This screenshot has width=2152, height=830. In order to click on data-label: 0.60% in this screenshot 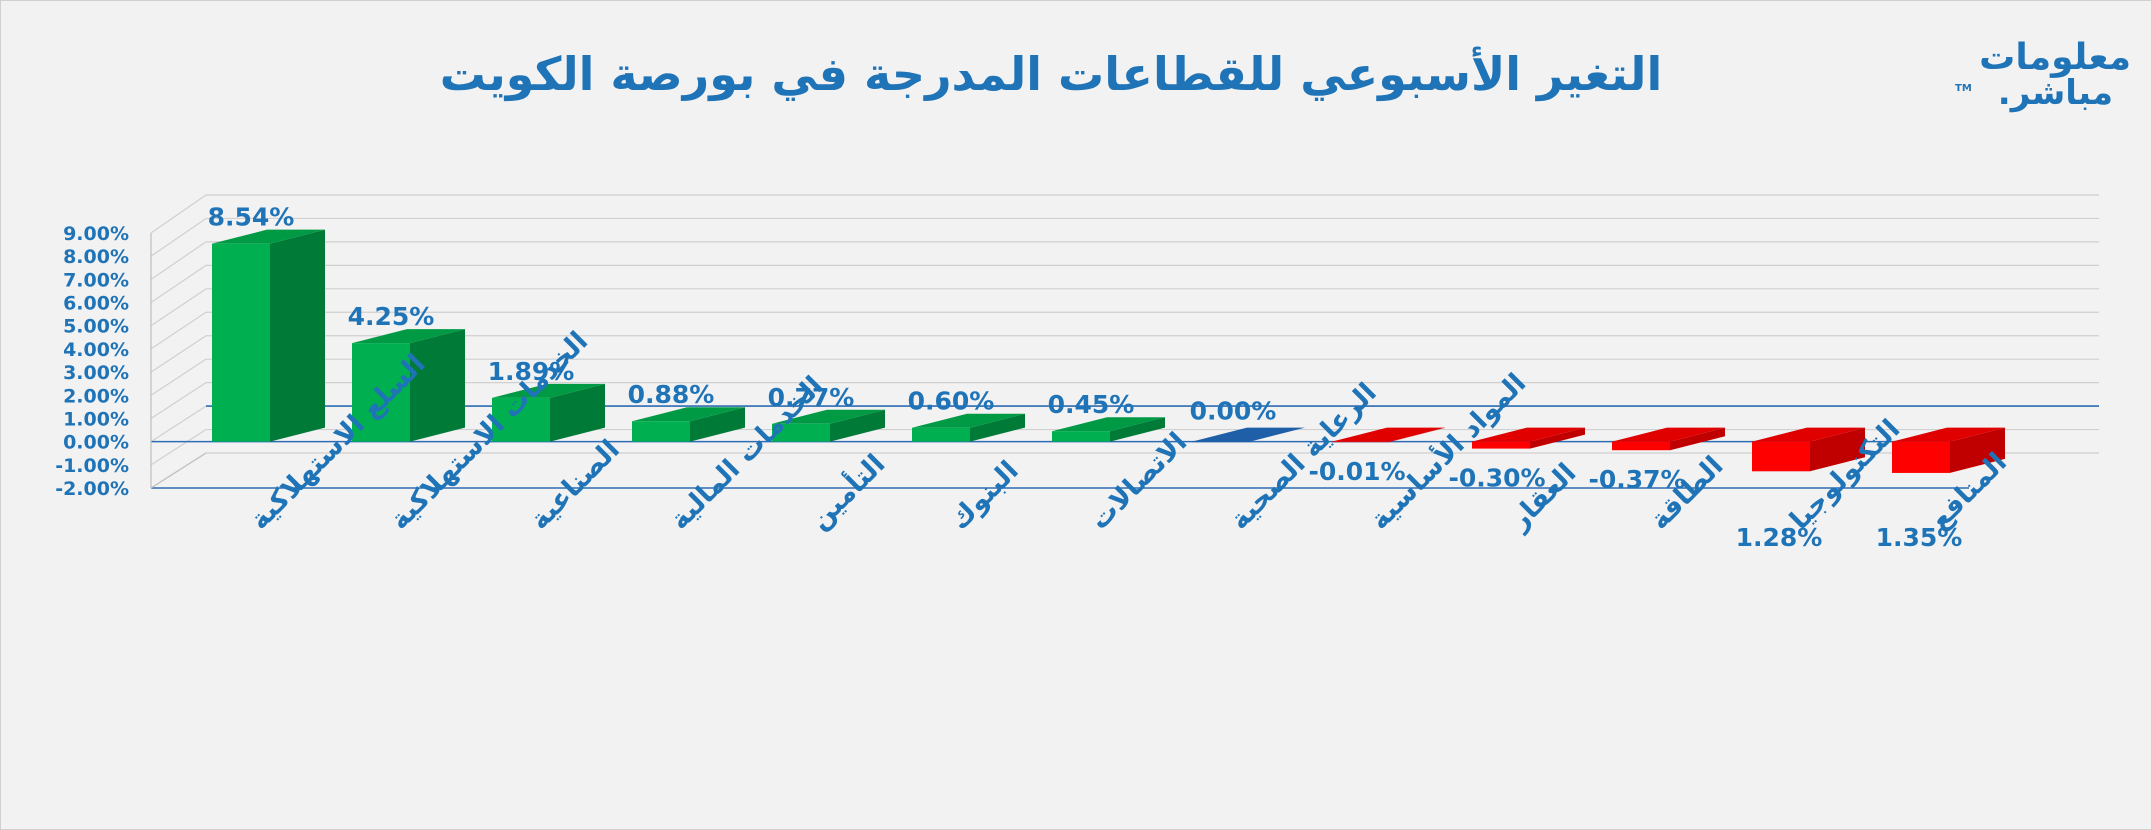, I will do `click(951, 401)`.